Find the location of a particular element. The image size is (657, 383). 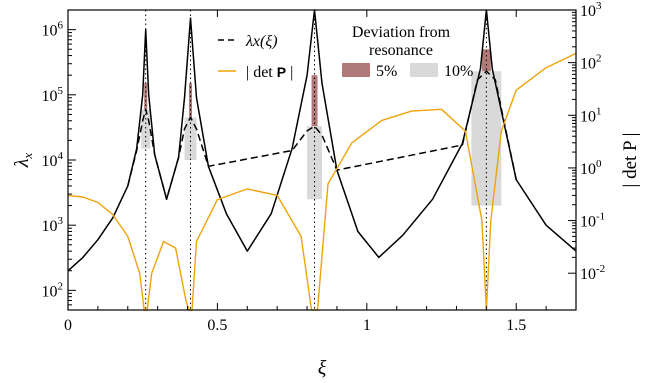

legend-det-pre: | det is located at coordinates (261, 72).